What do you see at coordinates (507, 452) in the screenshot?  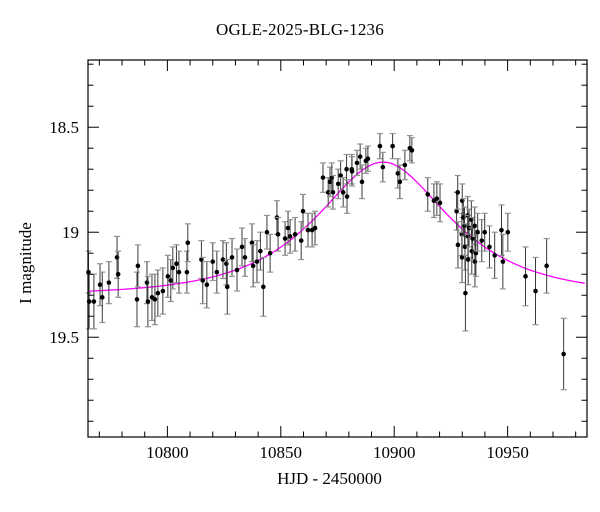 I see `x-tick-label: 10950` at bounding box center [507, 452].